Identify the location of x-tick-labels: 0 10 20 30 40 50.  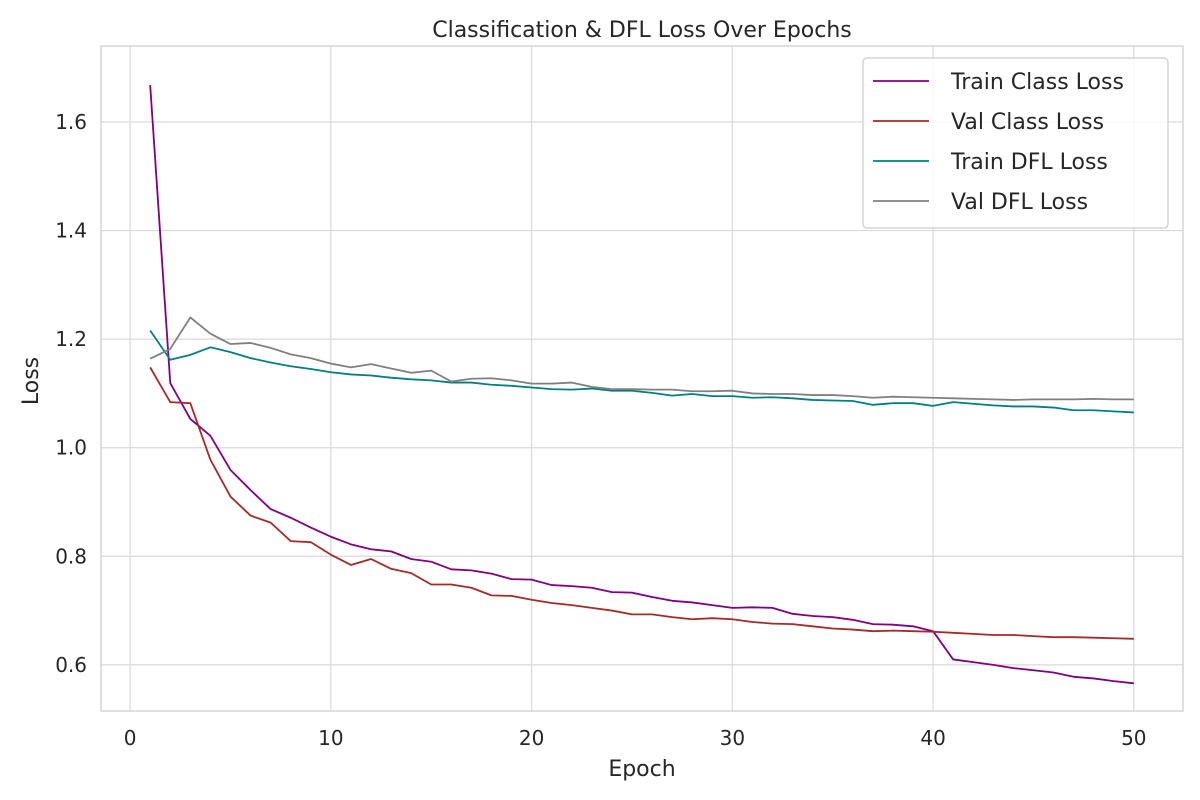
(635, 738).